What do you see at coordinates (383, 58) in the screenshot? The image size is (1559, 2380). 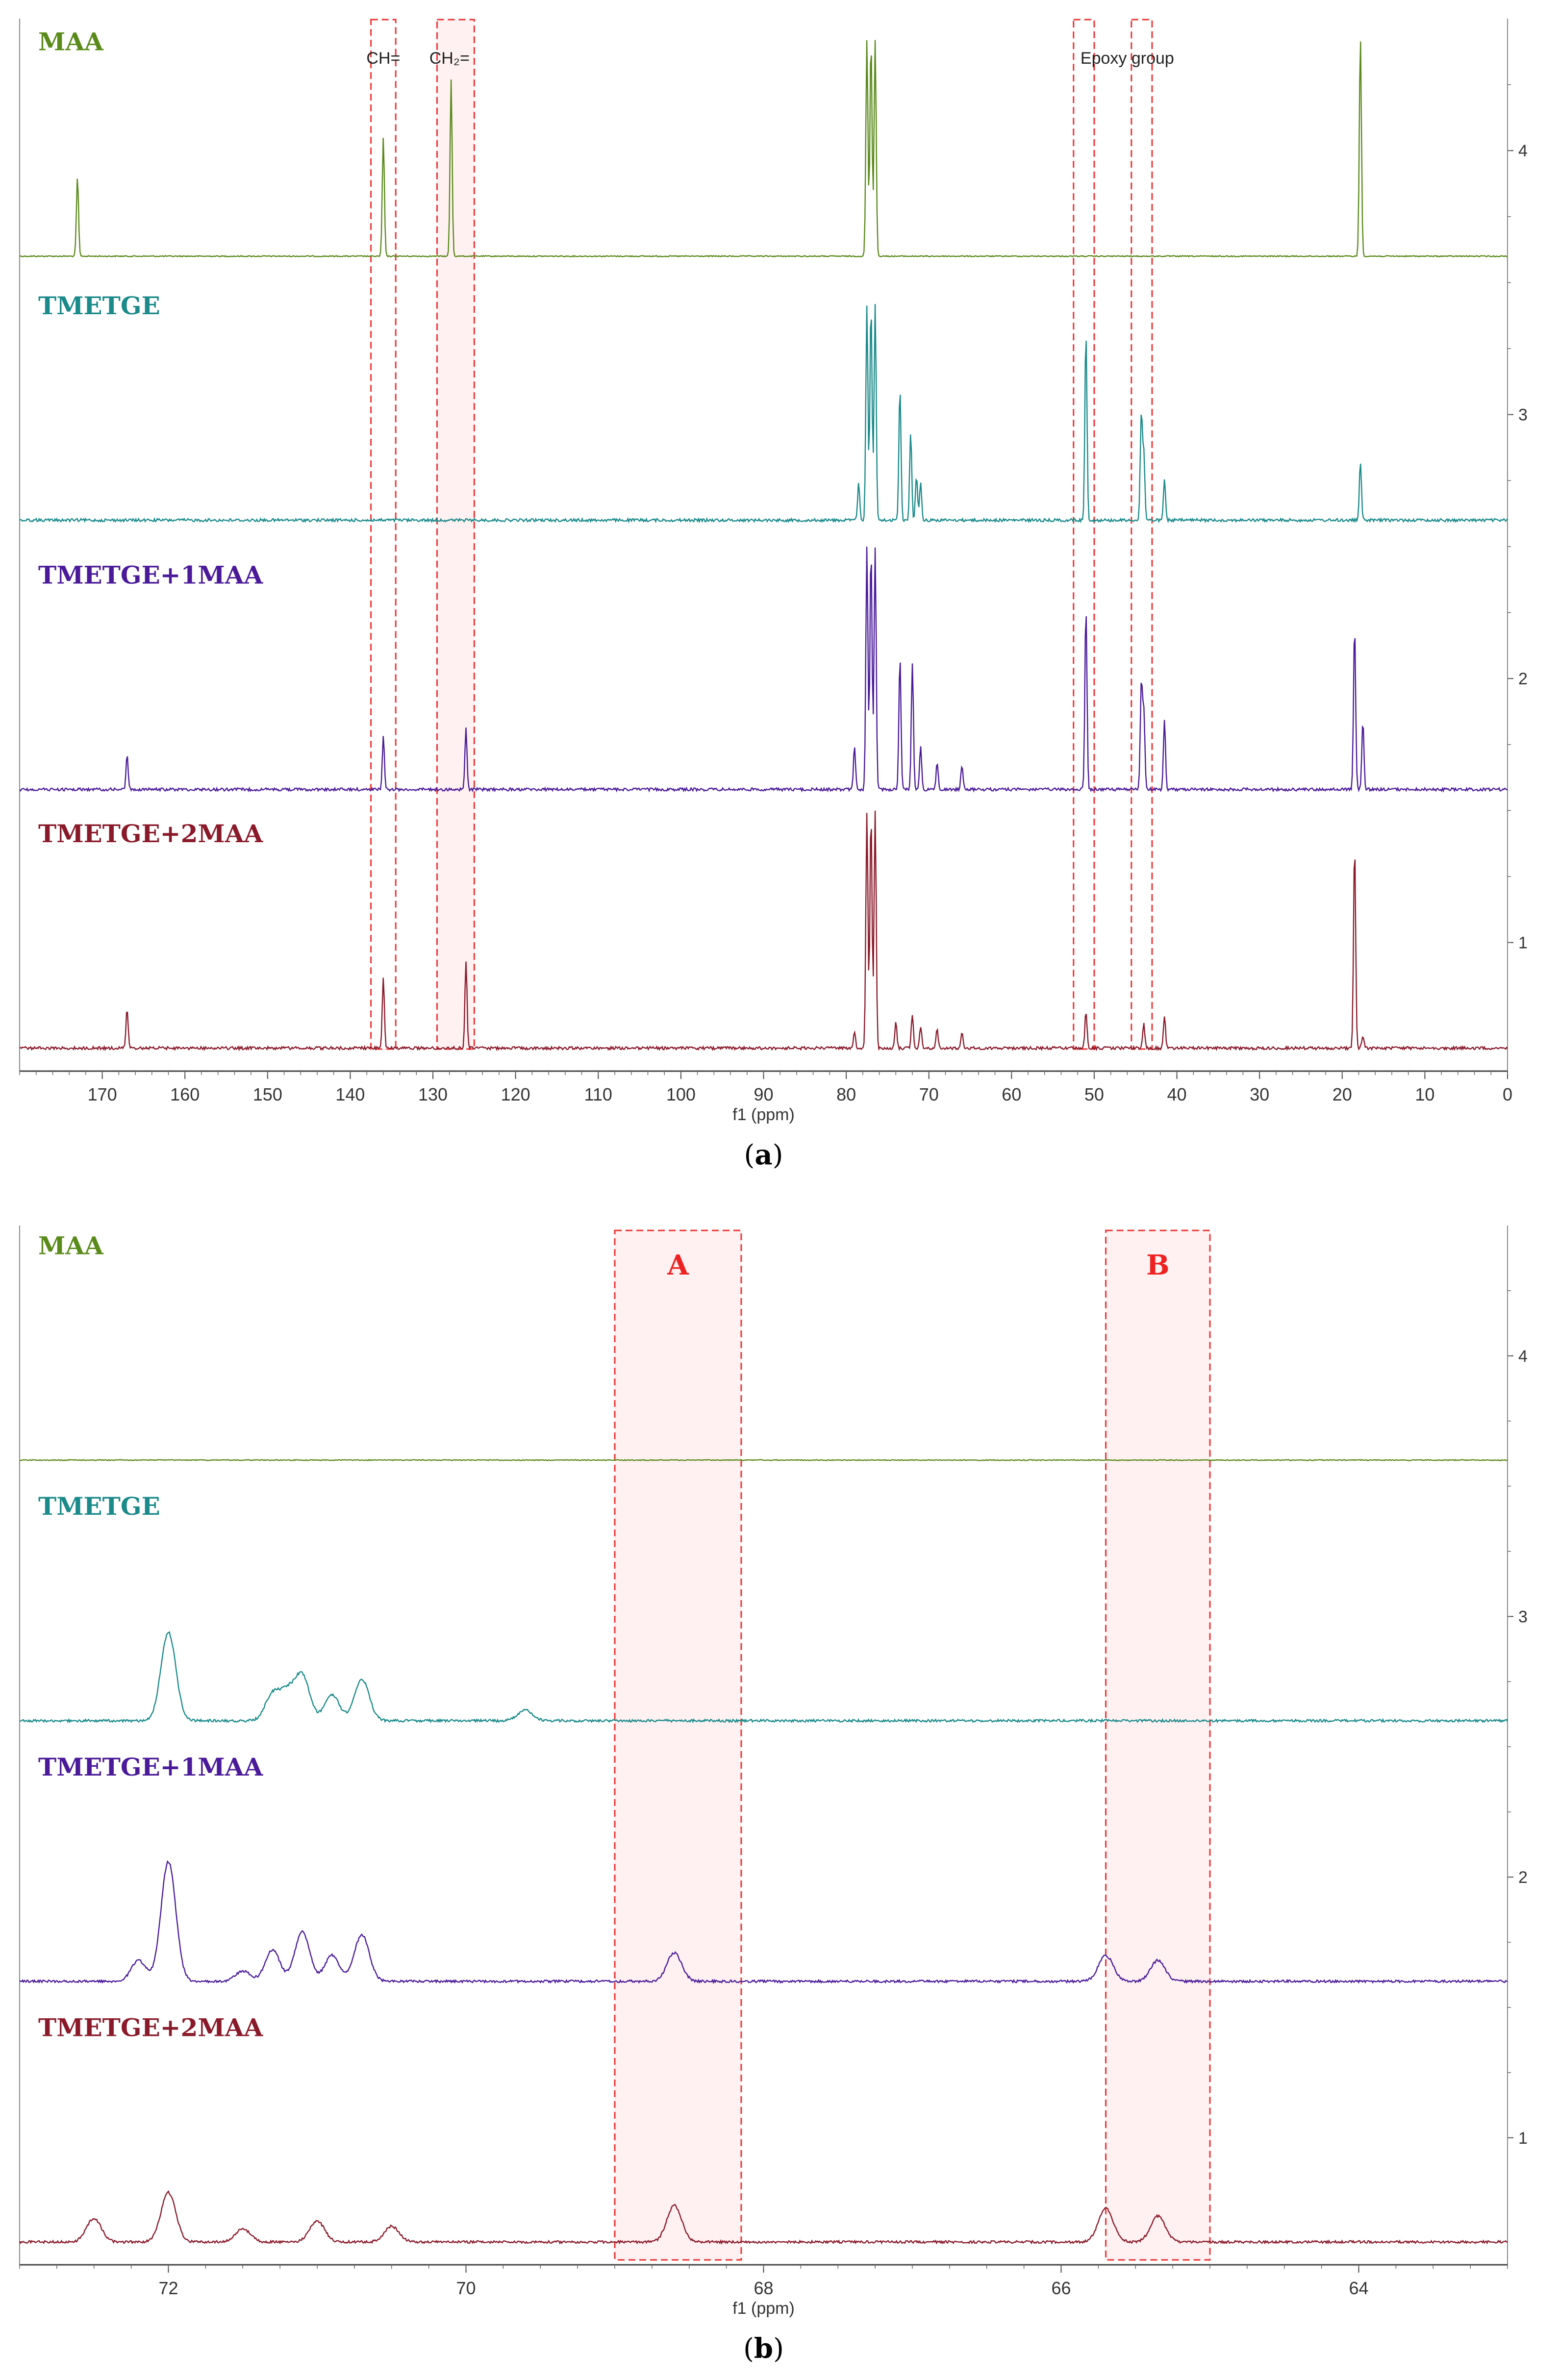 I see `peak-annotation: CH=` at bounding box center [383, 58].